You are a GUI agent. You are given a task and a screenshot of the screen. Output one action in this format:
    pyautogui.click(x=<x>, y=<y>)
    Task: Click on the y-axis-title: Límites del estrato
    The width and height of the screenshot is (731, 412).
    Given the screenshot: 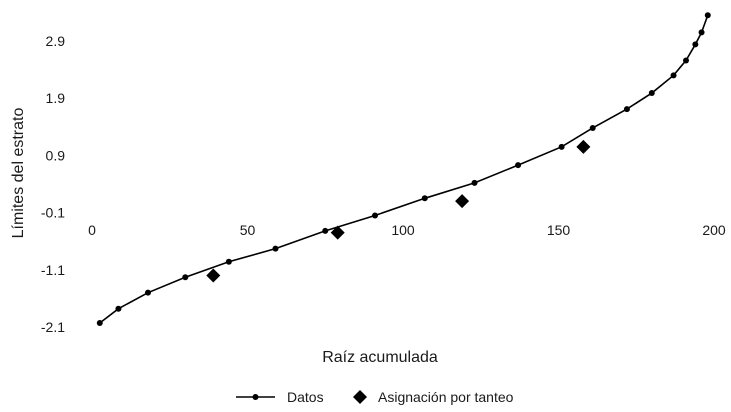 What is the action you would take?
    pyautogui.click(x=18, y=173)
    